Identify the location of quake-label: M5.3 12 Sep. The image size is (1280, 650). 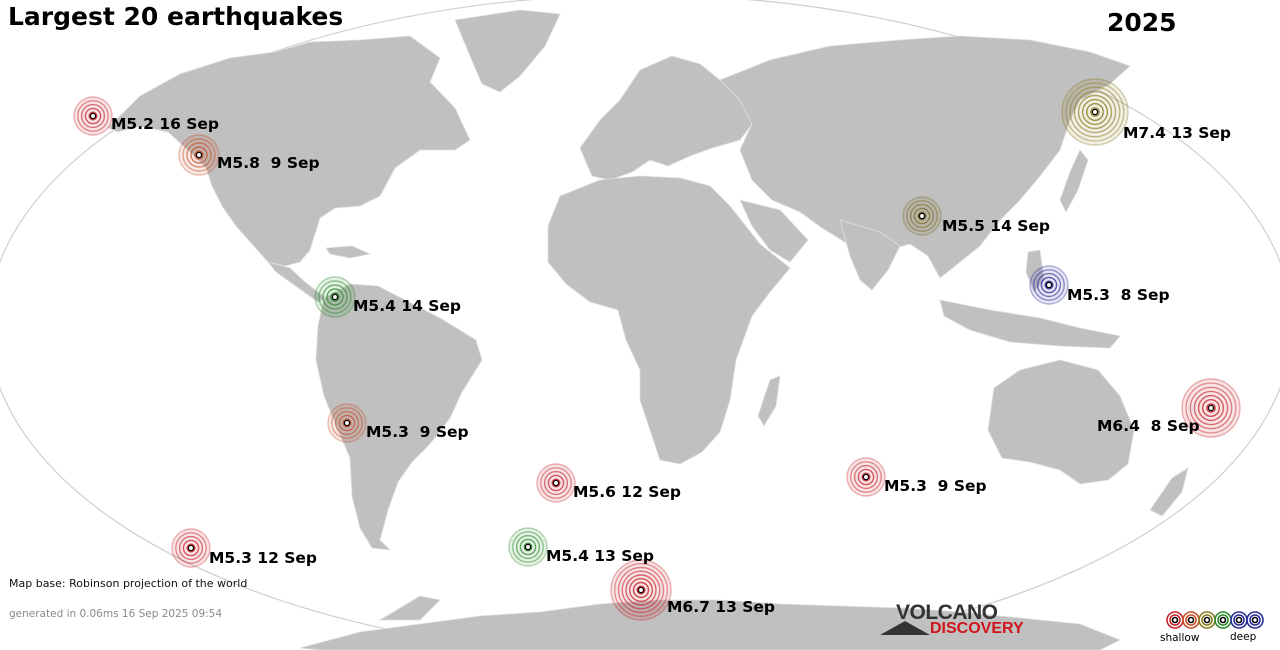
(263, 558).